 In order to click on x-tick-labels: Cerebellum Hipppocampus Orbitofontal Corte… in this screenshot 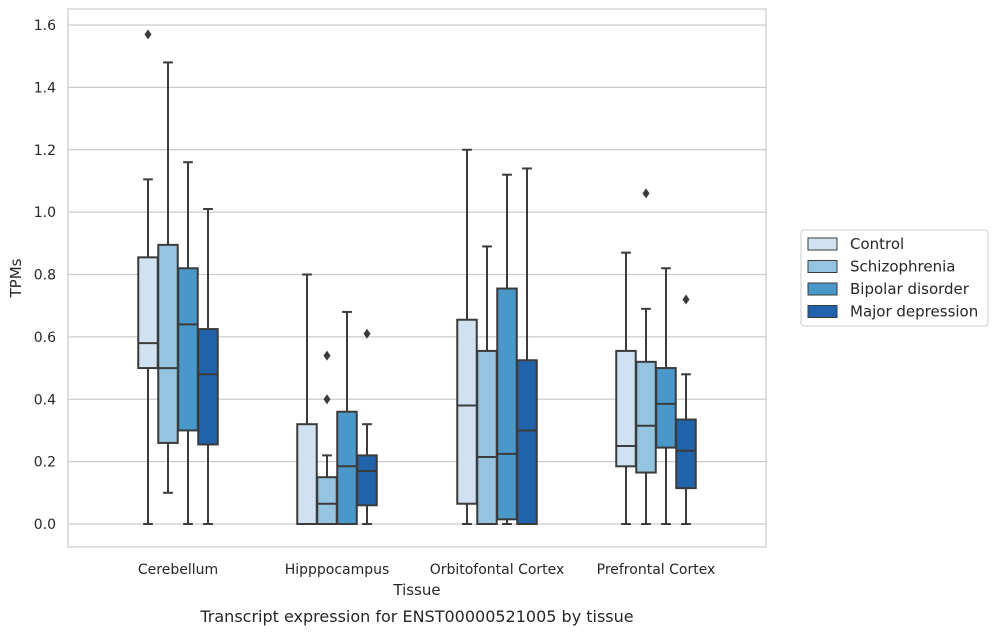, I will do `click(426, 570)`.